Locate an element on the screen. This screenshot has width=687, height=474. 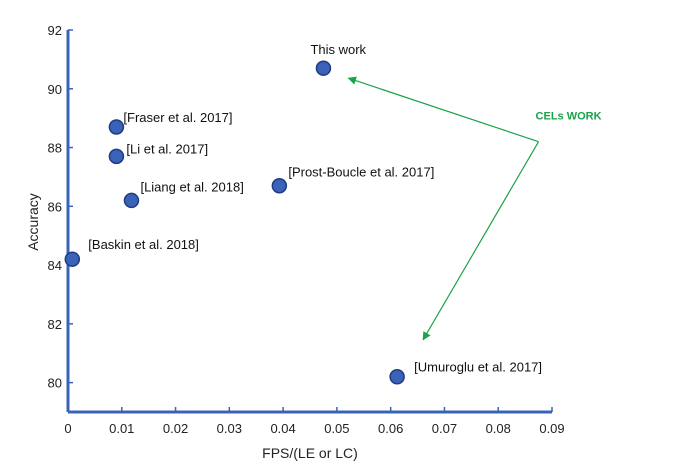
y-tick-label: 92 is located at coordinates (55, 30).